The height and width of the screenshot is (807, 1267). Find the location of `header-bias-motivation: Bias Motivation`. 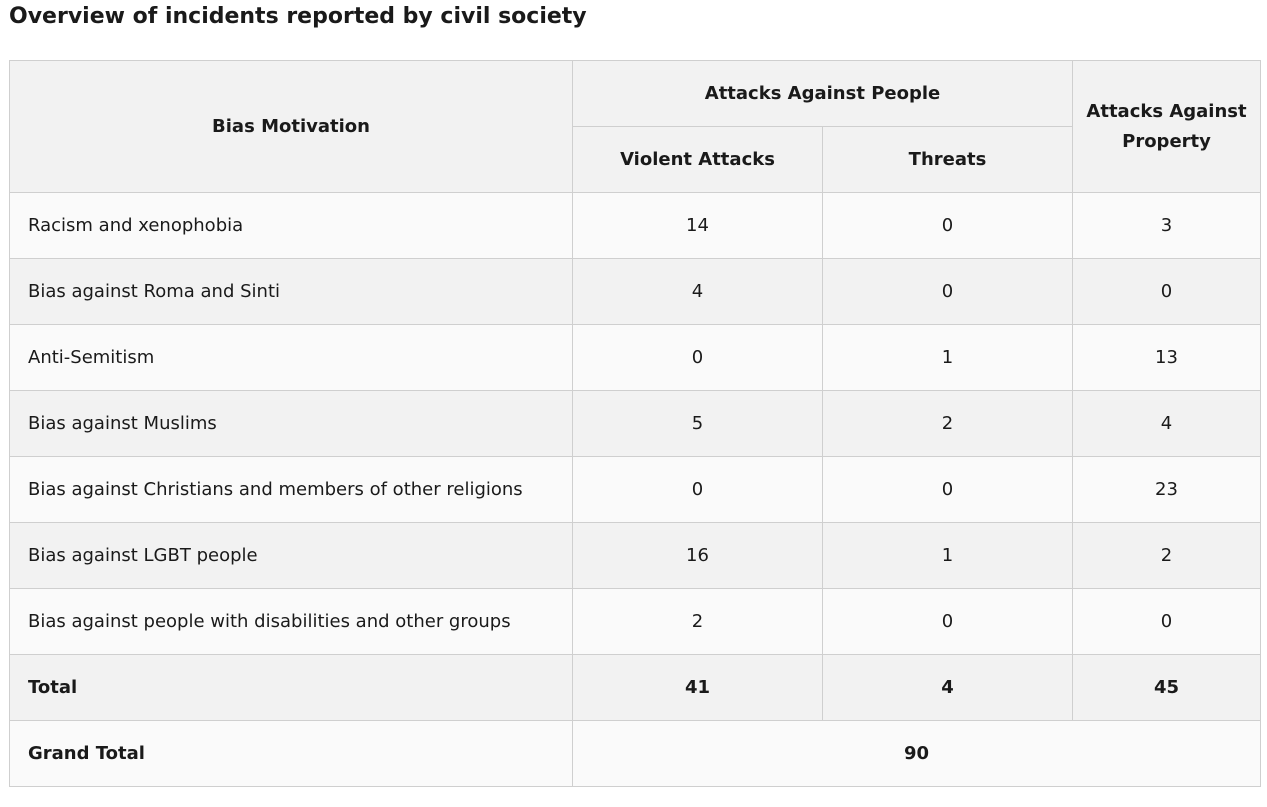

header-bias-motivation: Bias Motivation is located at coordinates (291, 126).